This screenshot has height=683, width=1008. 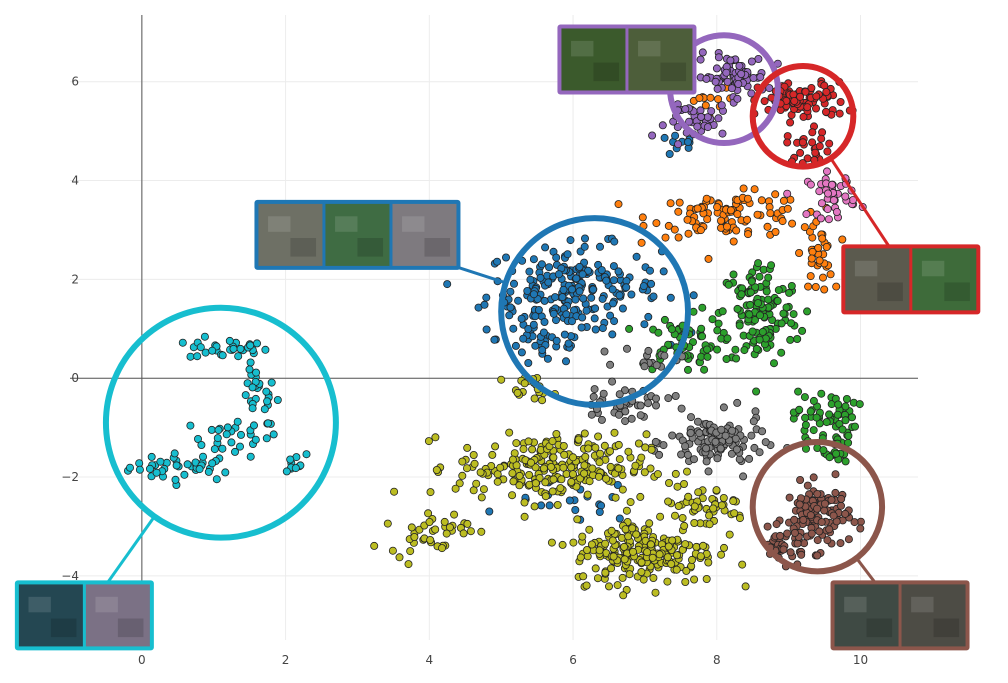 I want to click on x-tick-label: 8, so click(x=717, y=660).